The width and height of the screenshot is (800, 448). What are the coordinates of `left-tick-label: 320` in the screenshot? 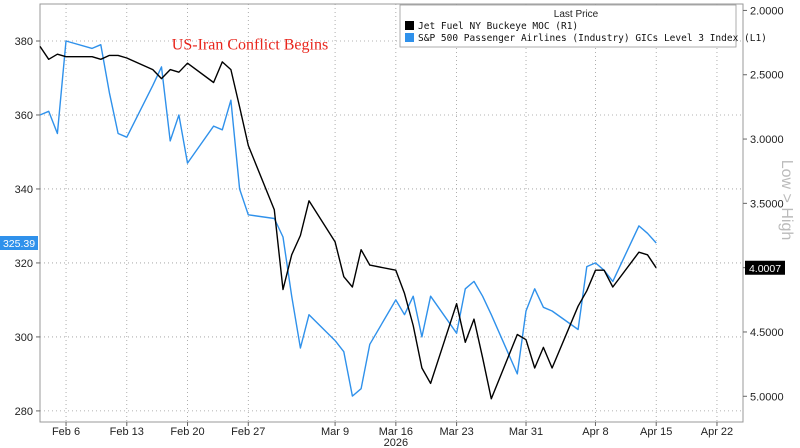 It's located at (24, 264).